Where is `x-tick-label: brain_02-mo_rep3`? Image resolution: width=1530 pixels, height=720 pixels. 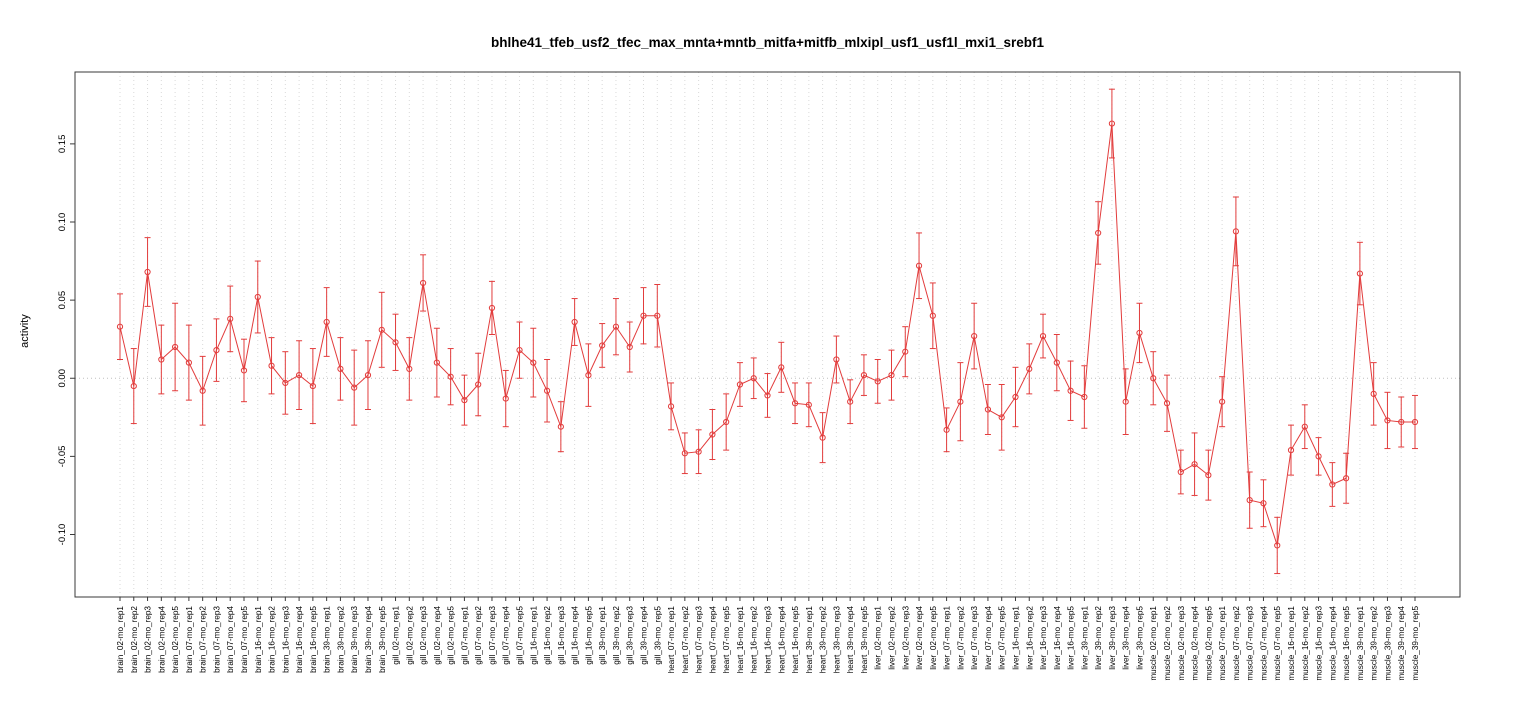 x-tick-label: brain_02-mo_rep3 is located at coordinates (148, 639).